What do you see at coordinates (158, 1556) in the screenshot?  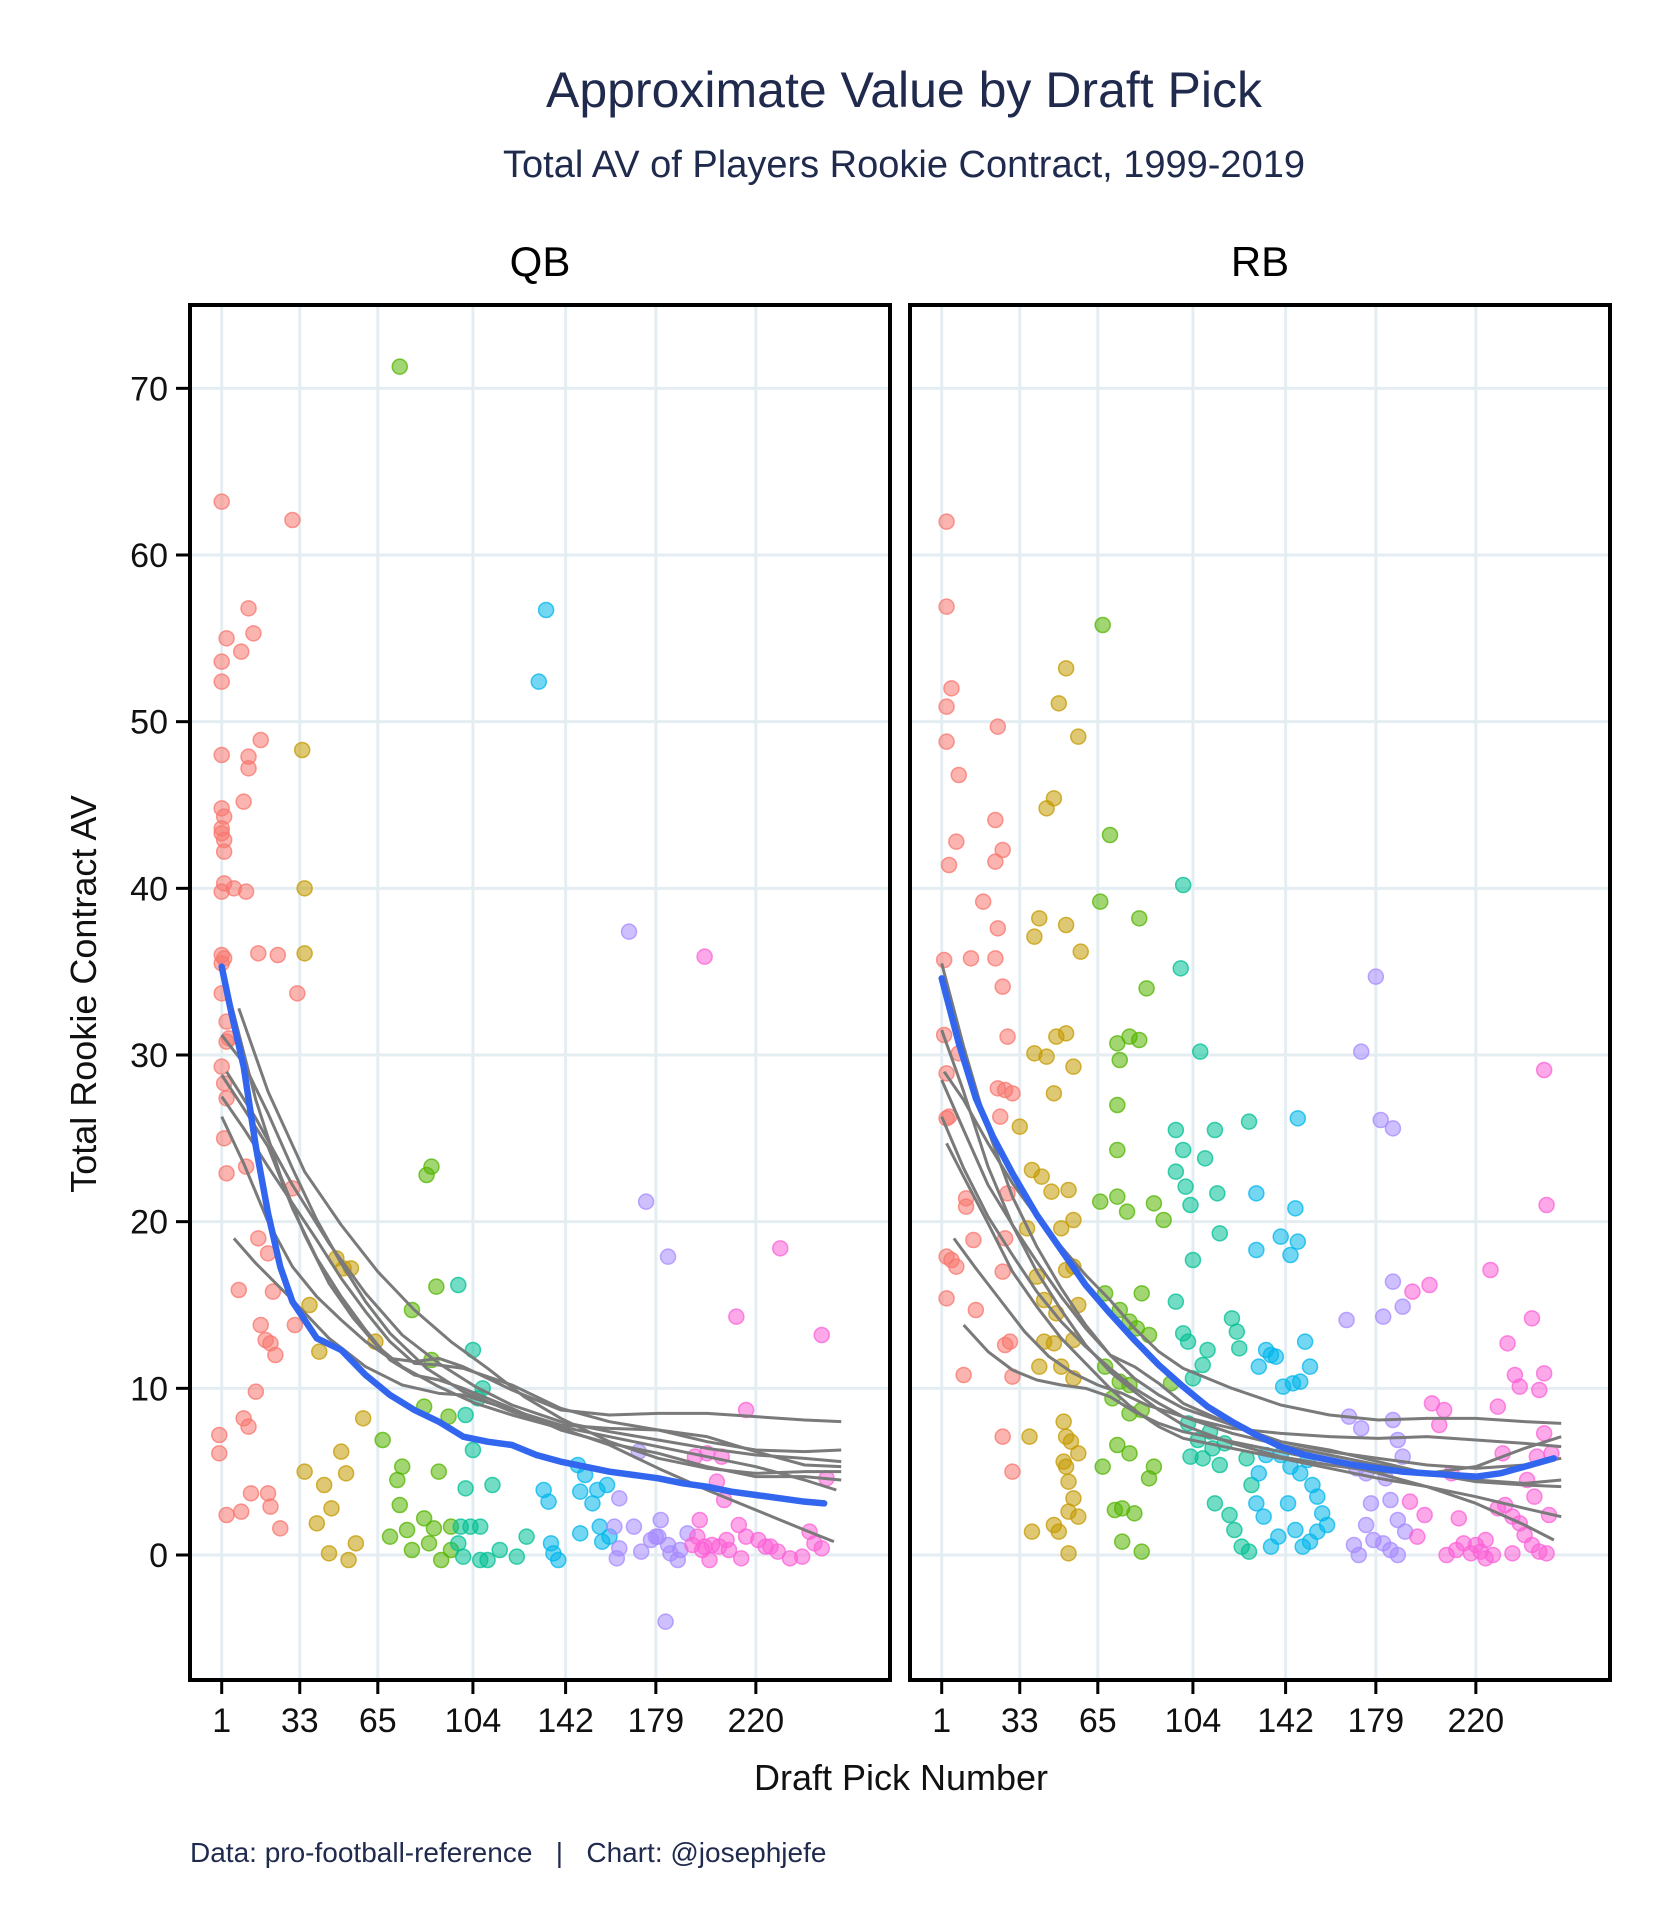 I see `y-tick-label: 0` at bounding box center [158, 1556].